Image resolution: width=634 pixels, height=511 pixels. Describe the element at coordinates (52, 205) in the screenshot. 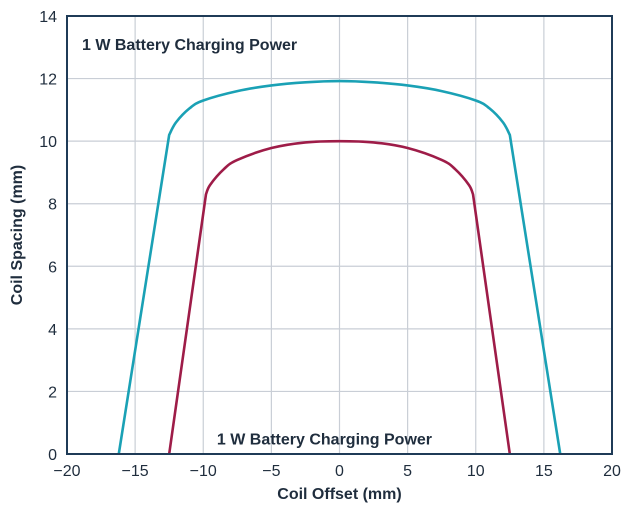

I see `y-tick-label: 8` at that location.